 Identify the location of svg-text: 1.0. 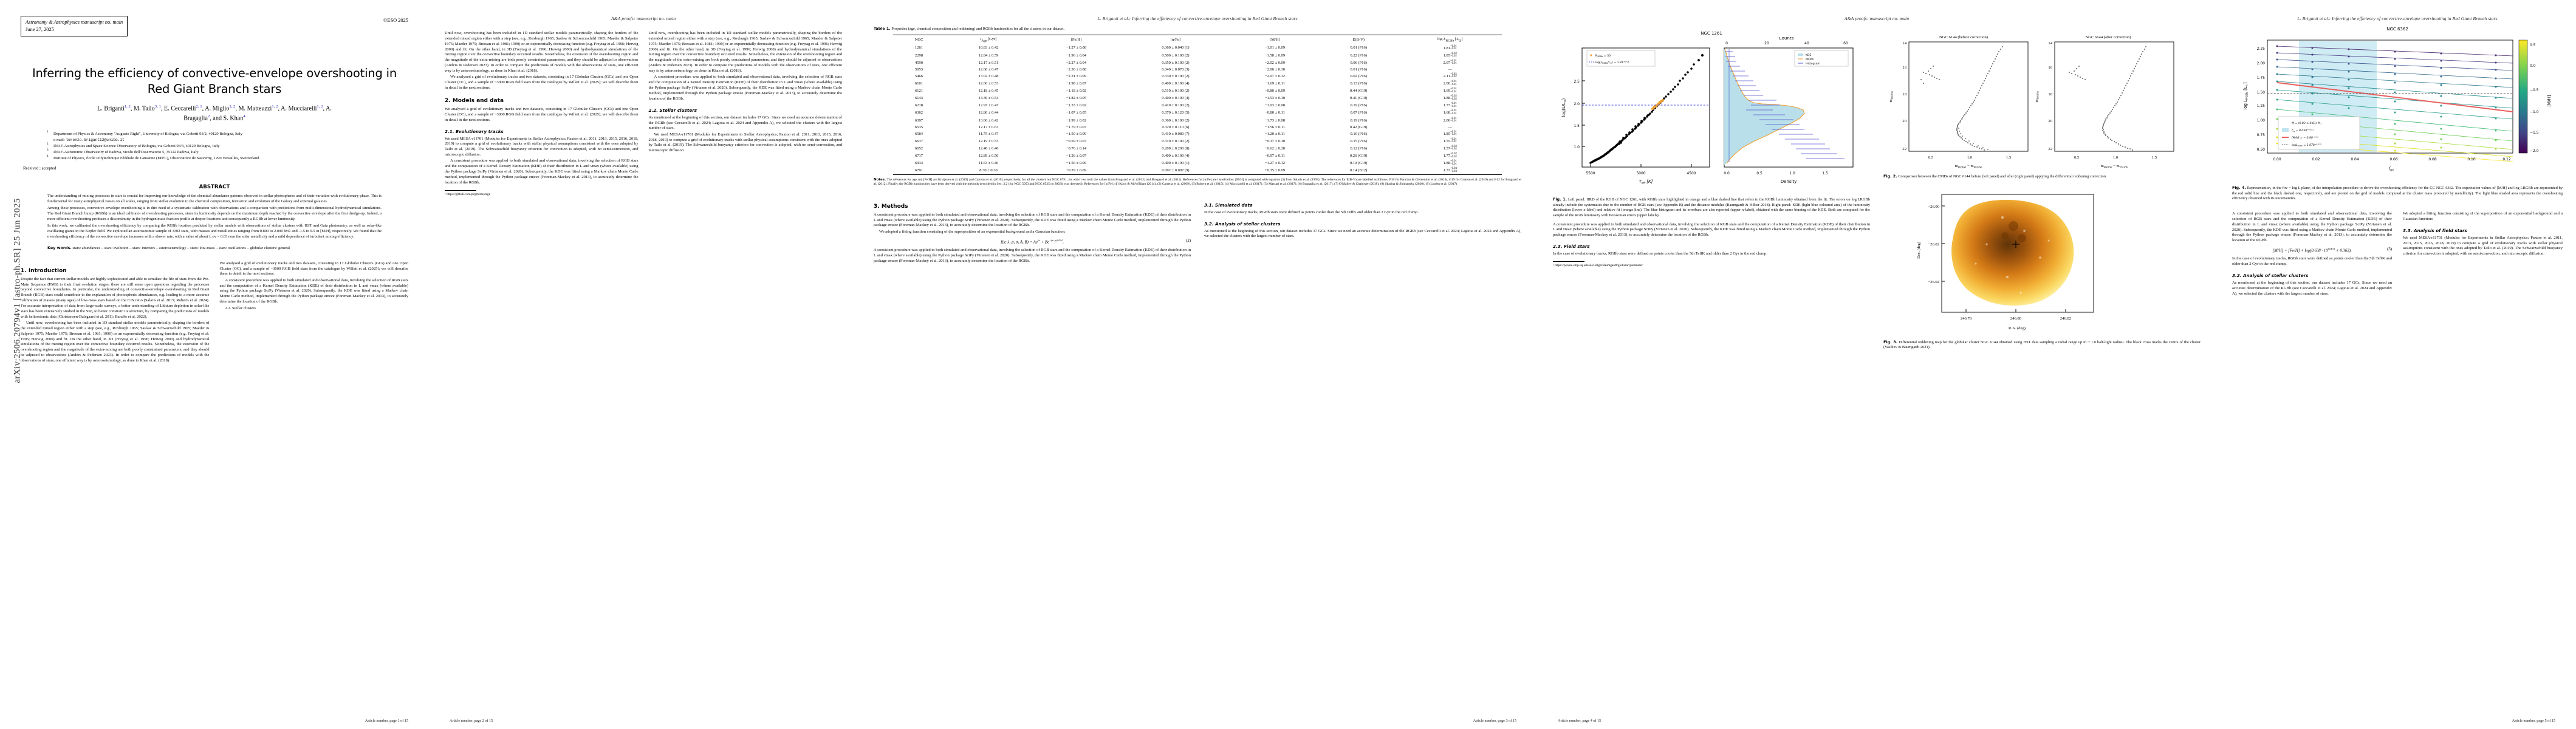
(1970, 158).